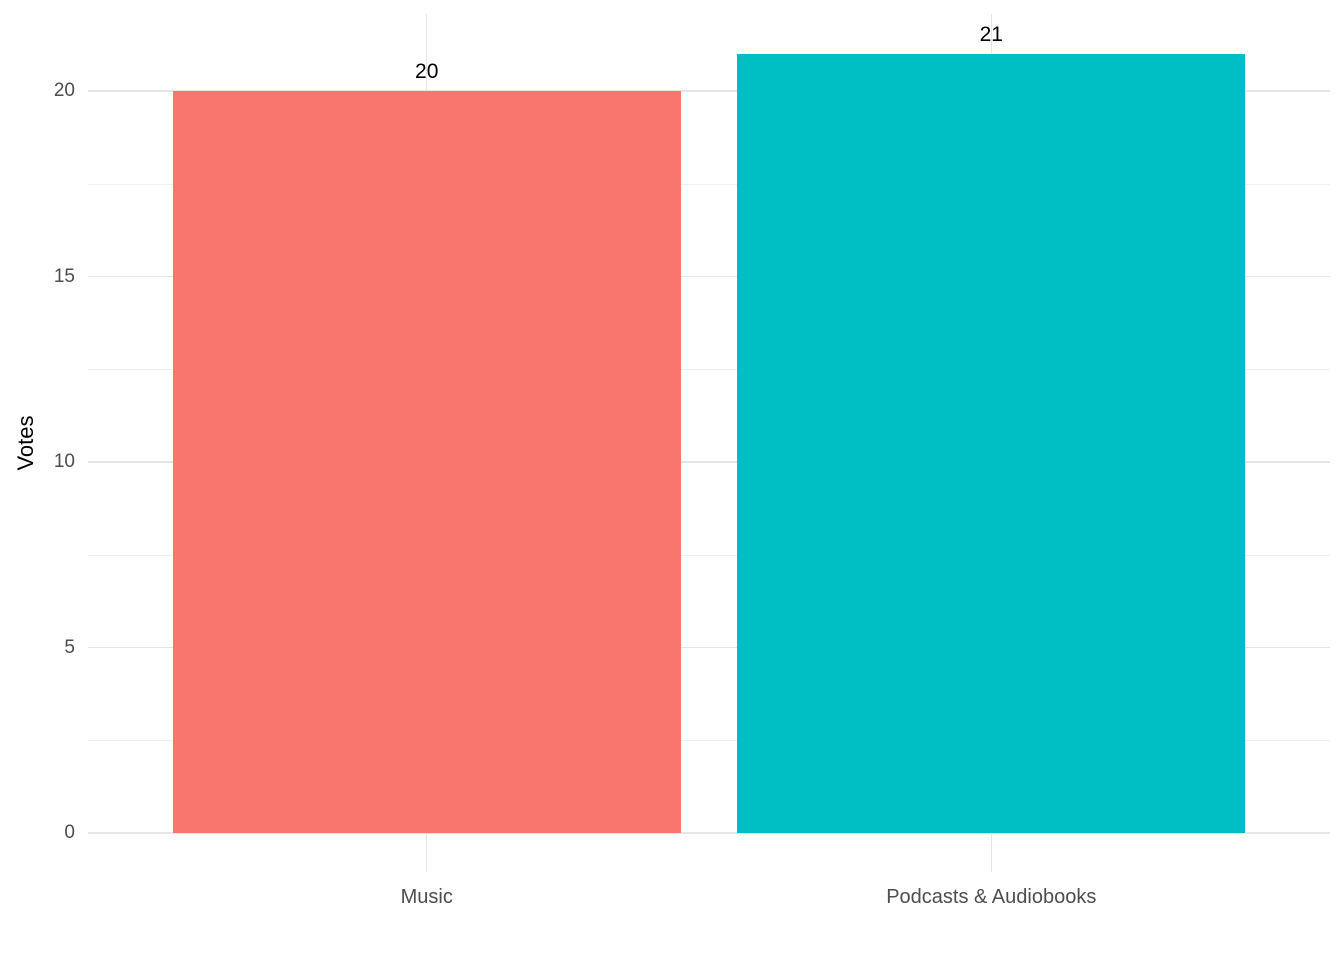  Describe the element at coordinates (991, 34) in the screenshot. I see `bar-value-label: 21` at that location.